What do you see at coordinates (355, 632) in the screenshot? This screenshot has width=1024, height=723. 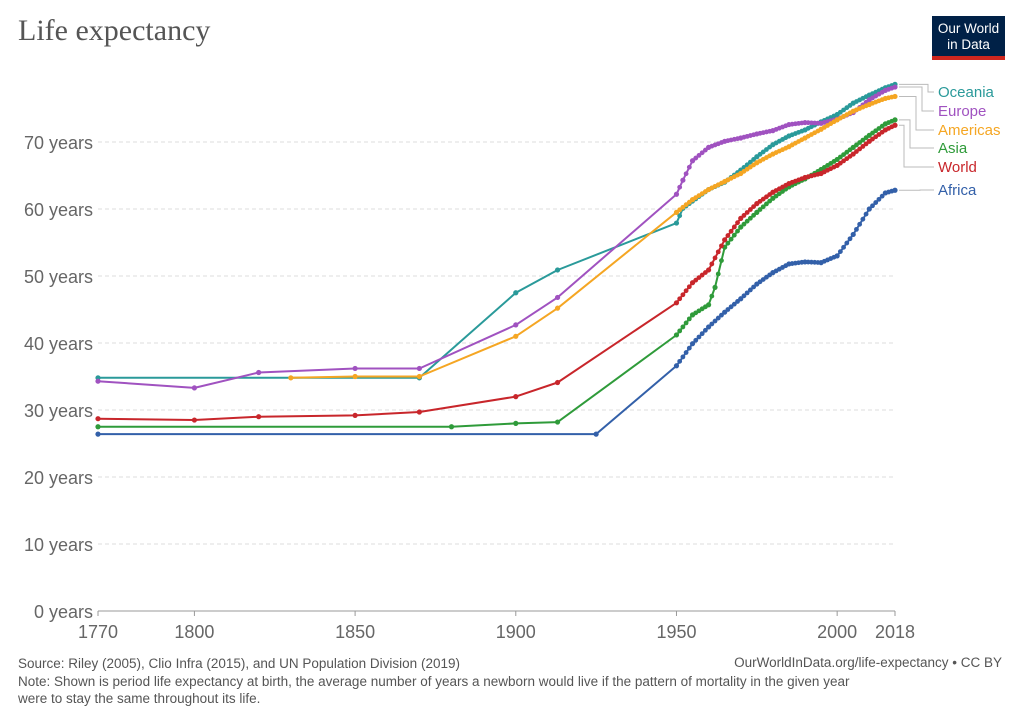 I see `x-tick-label: 1850` at bounding box center [355, 632].